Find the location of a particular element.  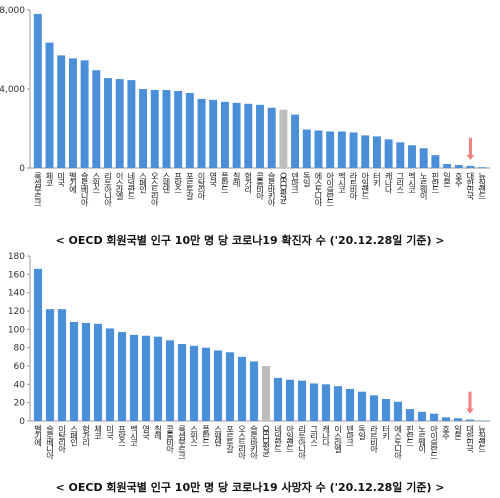

chart1-y-tick-label: 8,000 is located at coordinates (12, 11).